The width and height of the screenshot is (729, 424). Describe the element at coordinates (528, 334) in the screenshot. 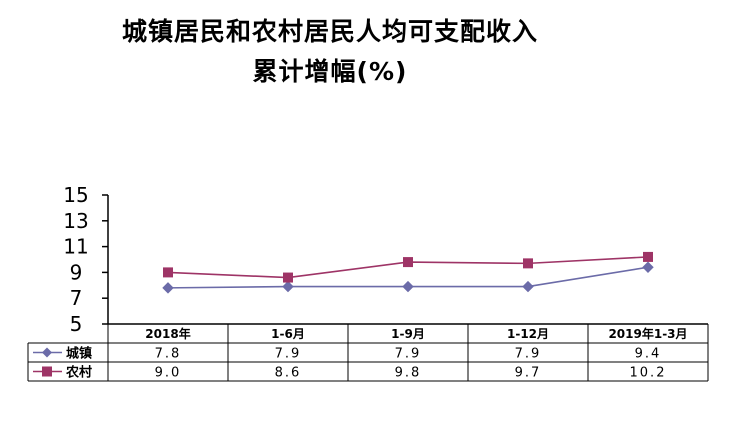

I see `x-tick-label: 1-12月` at that location.